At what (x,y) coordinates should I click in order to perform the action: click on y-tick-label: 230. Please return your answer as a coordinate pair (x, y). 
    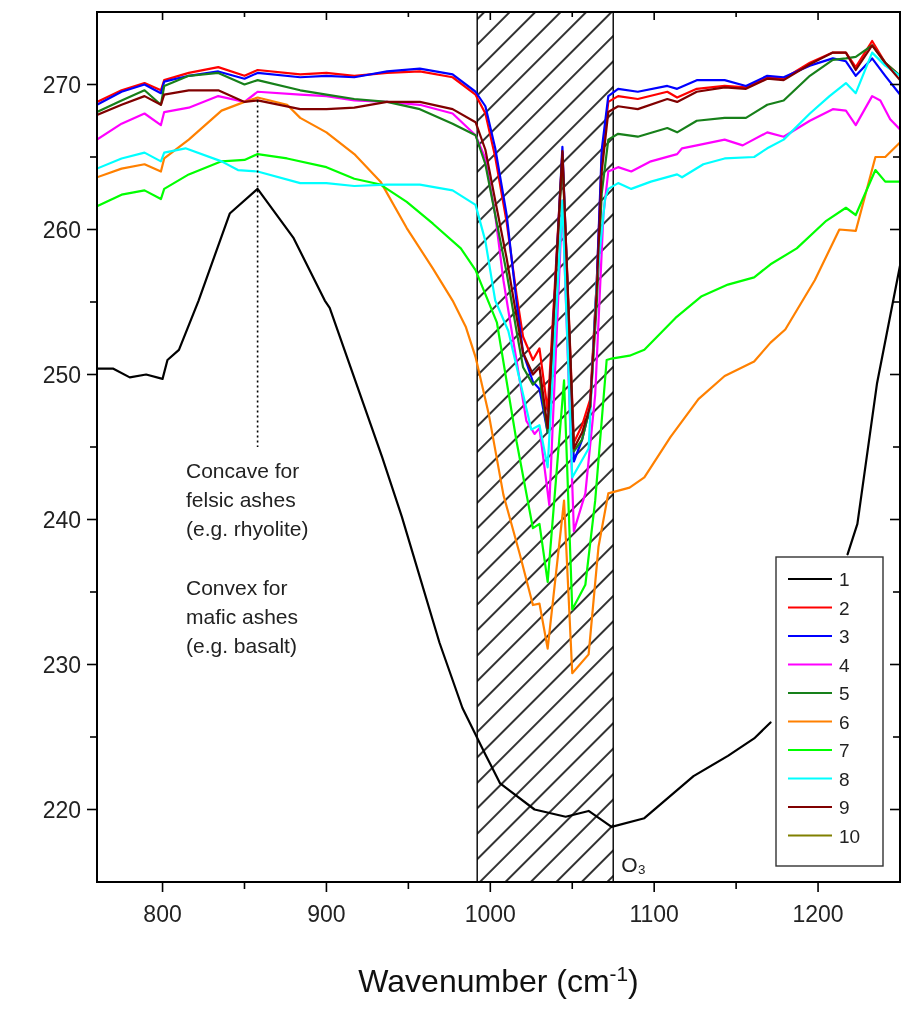
    Looking at the image, I should click on (61, 664).